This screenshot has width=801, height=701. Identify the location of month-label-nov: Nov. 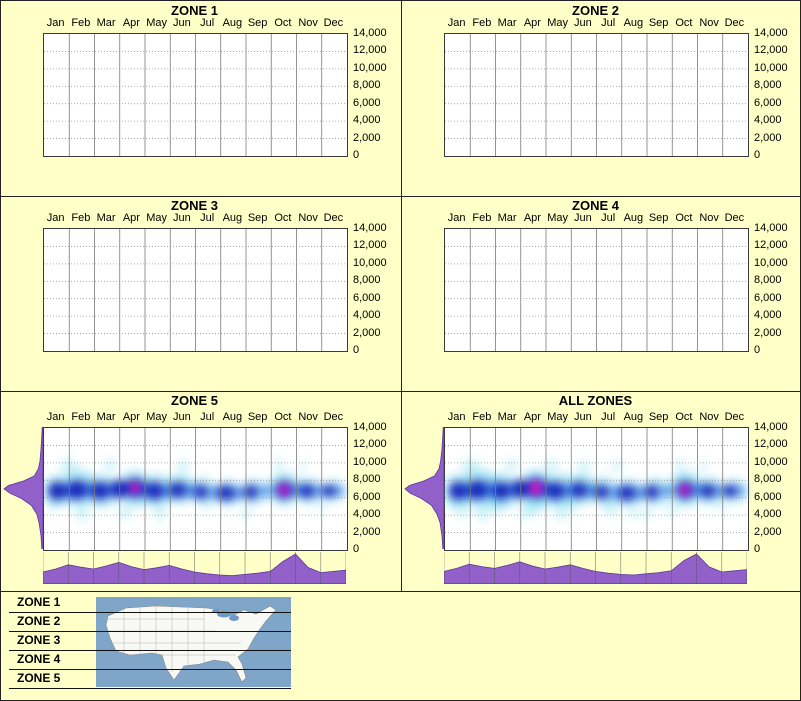
(308, 23).